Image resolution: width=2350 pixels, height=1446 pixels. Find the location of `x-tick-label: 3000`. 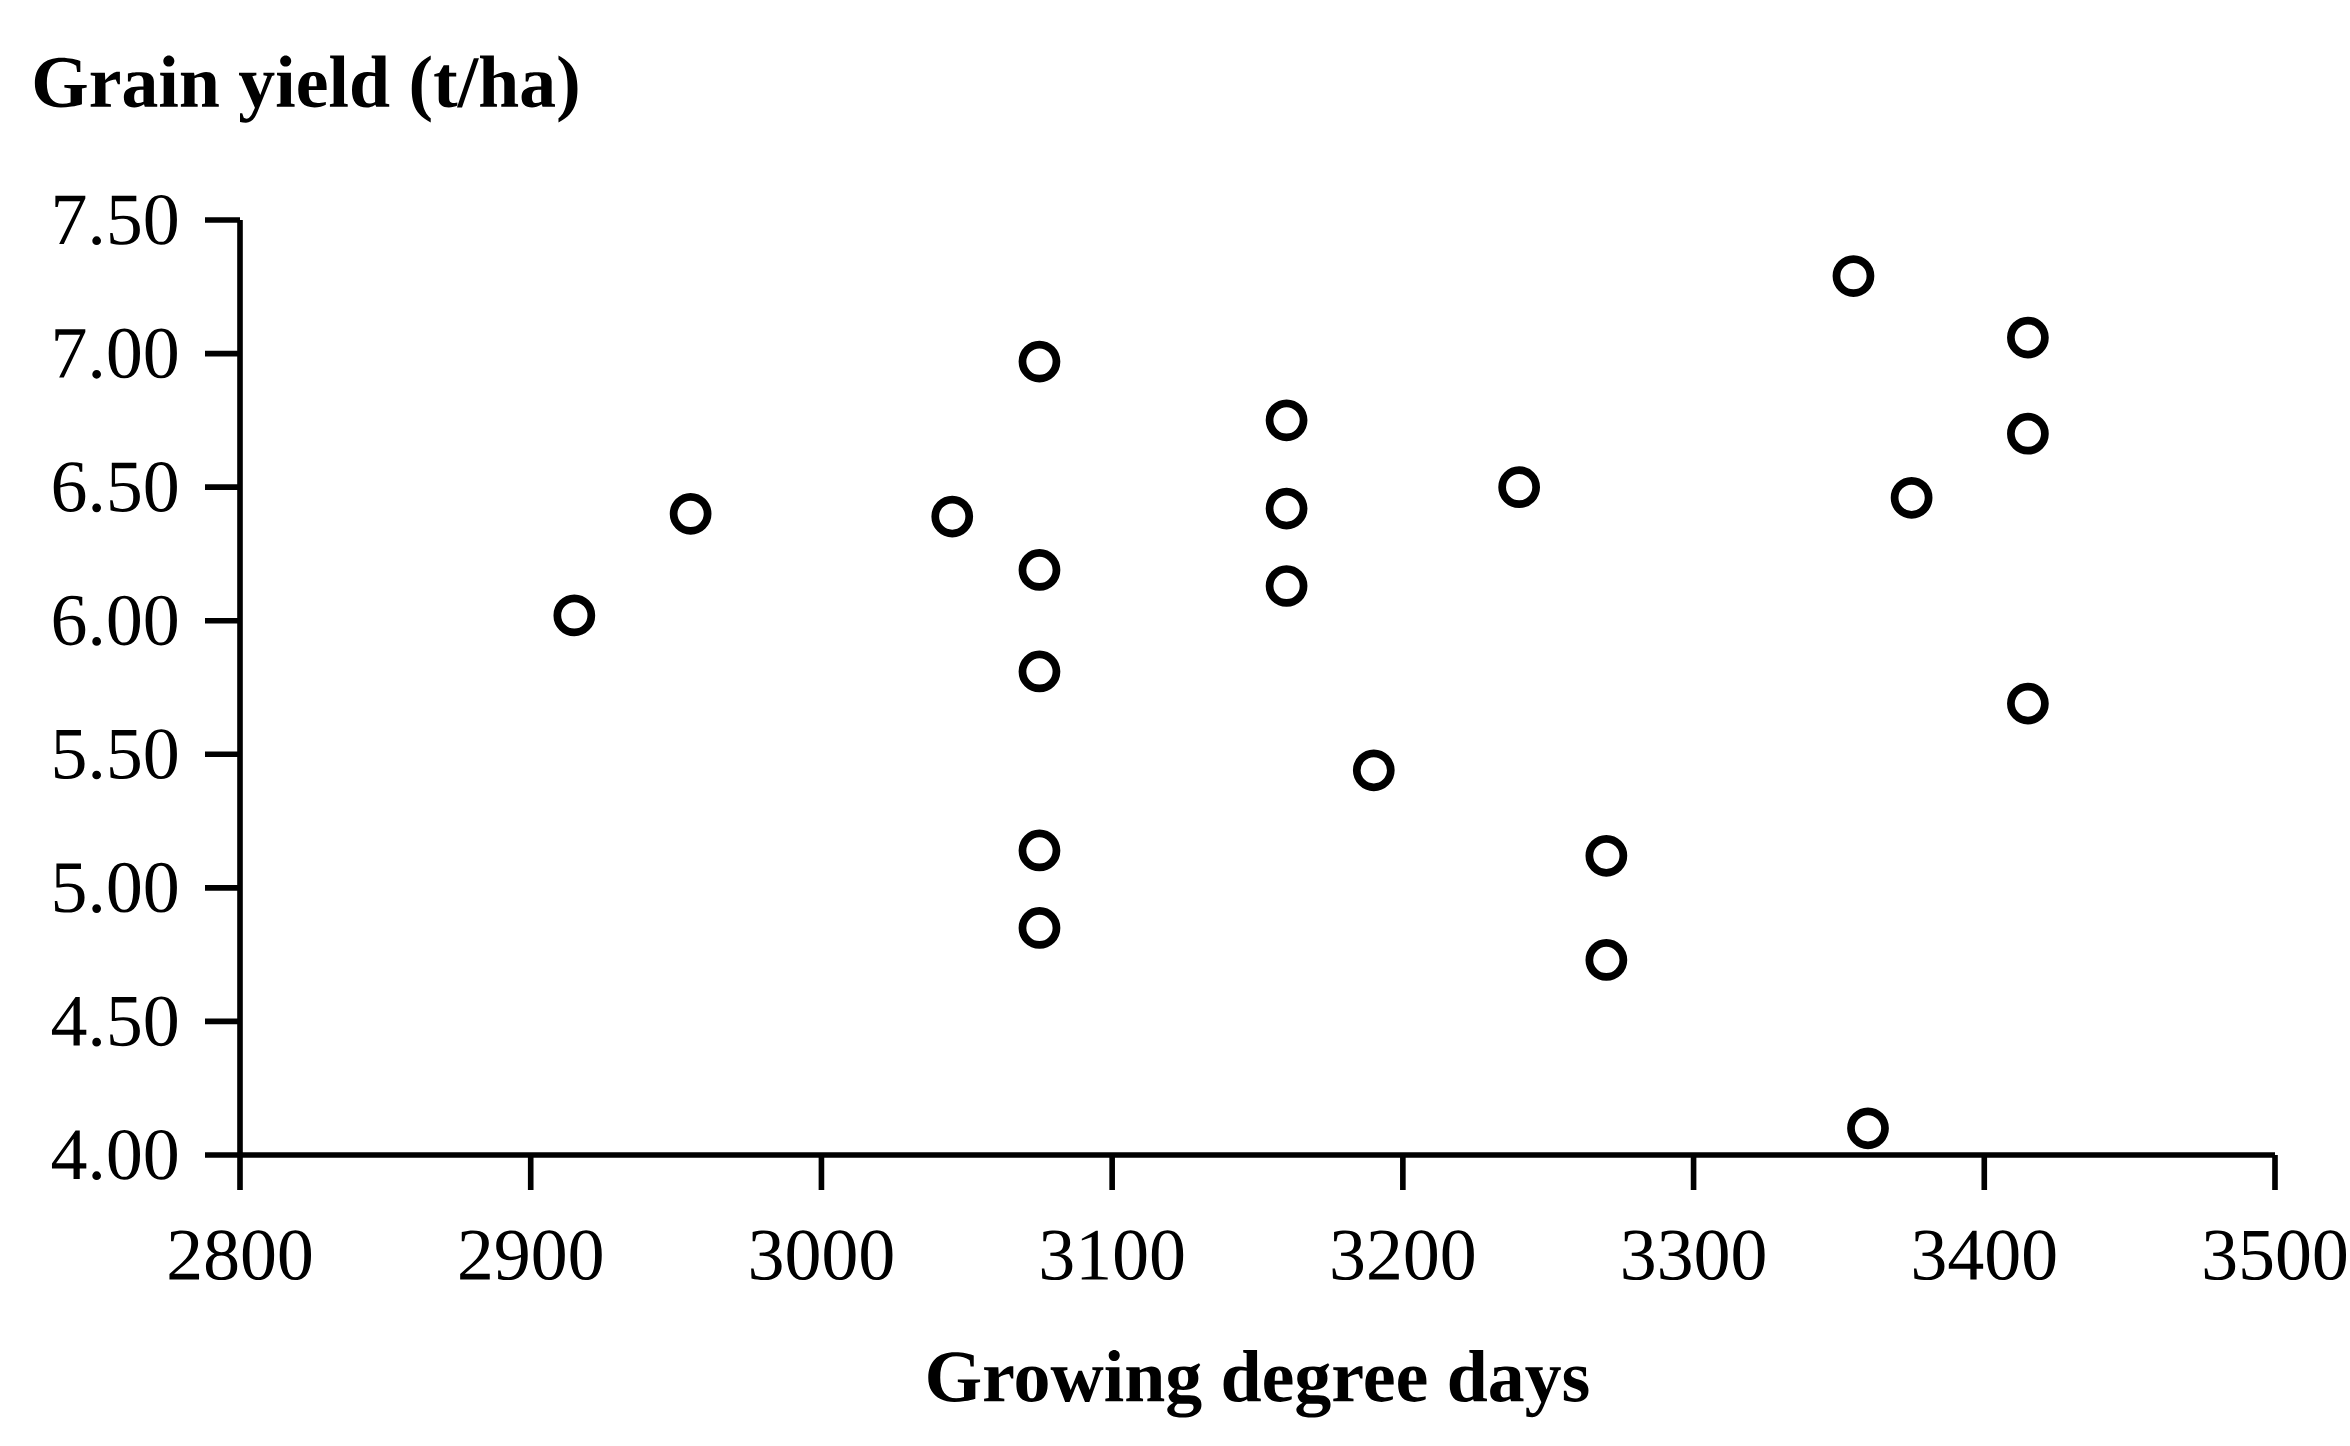

x-tick-label: 3000 is located at coordinates (822, 1255).